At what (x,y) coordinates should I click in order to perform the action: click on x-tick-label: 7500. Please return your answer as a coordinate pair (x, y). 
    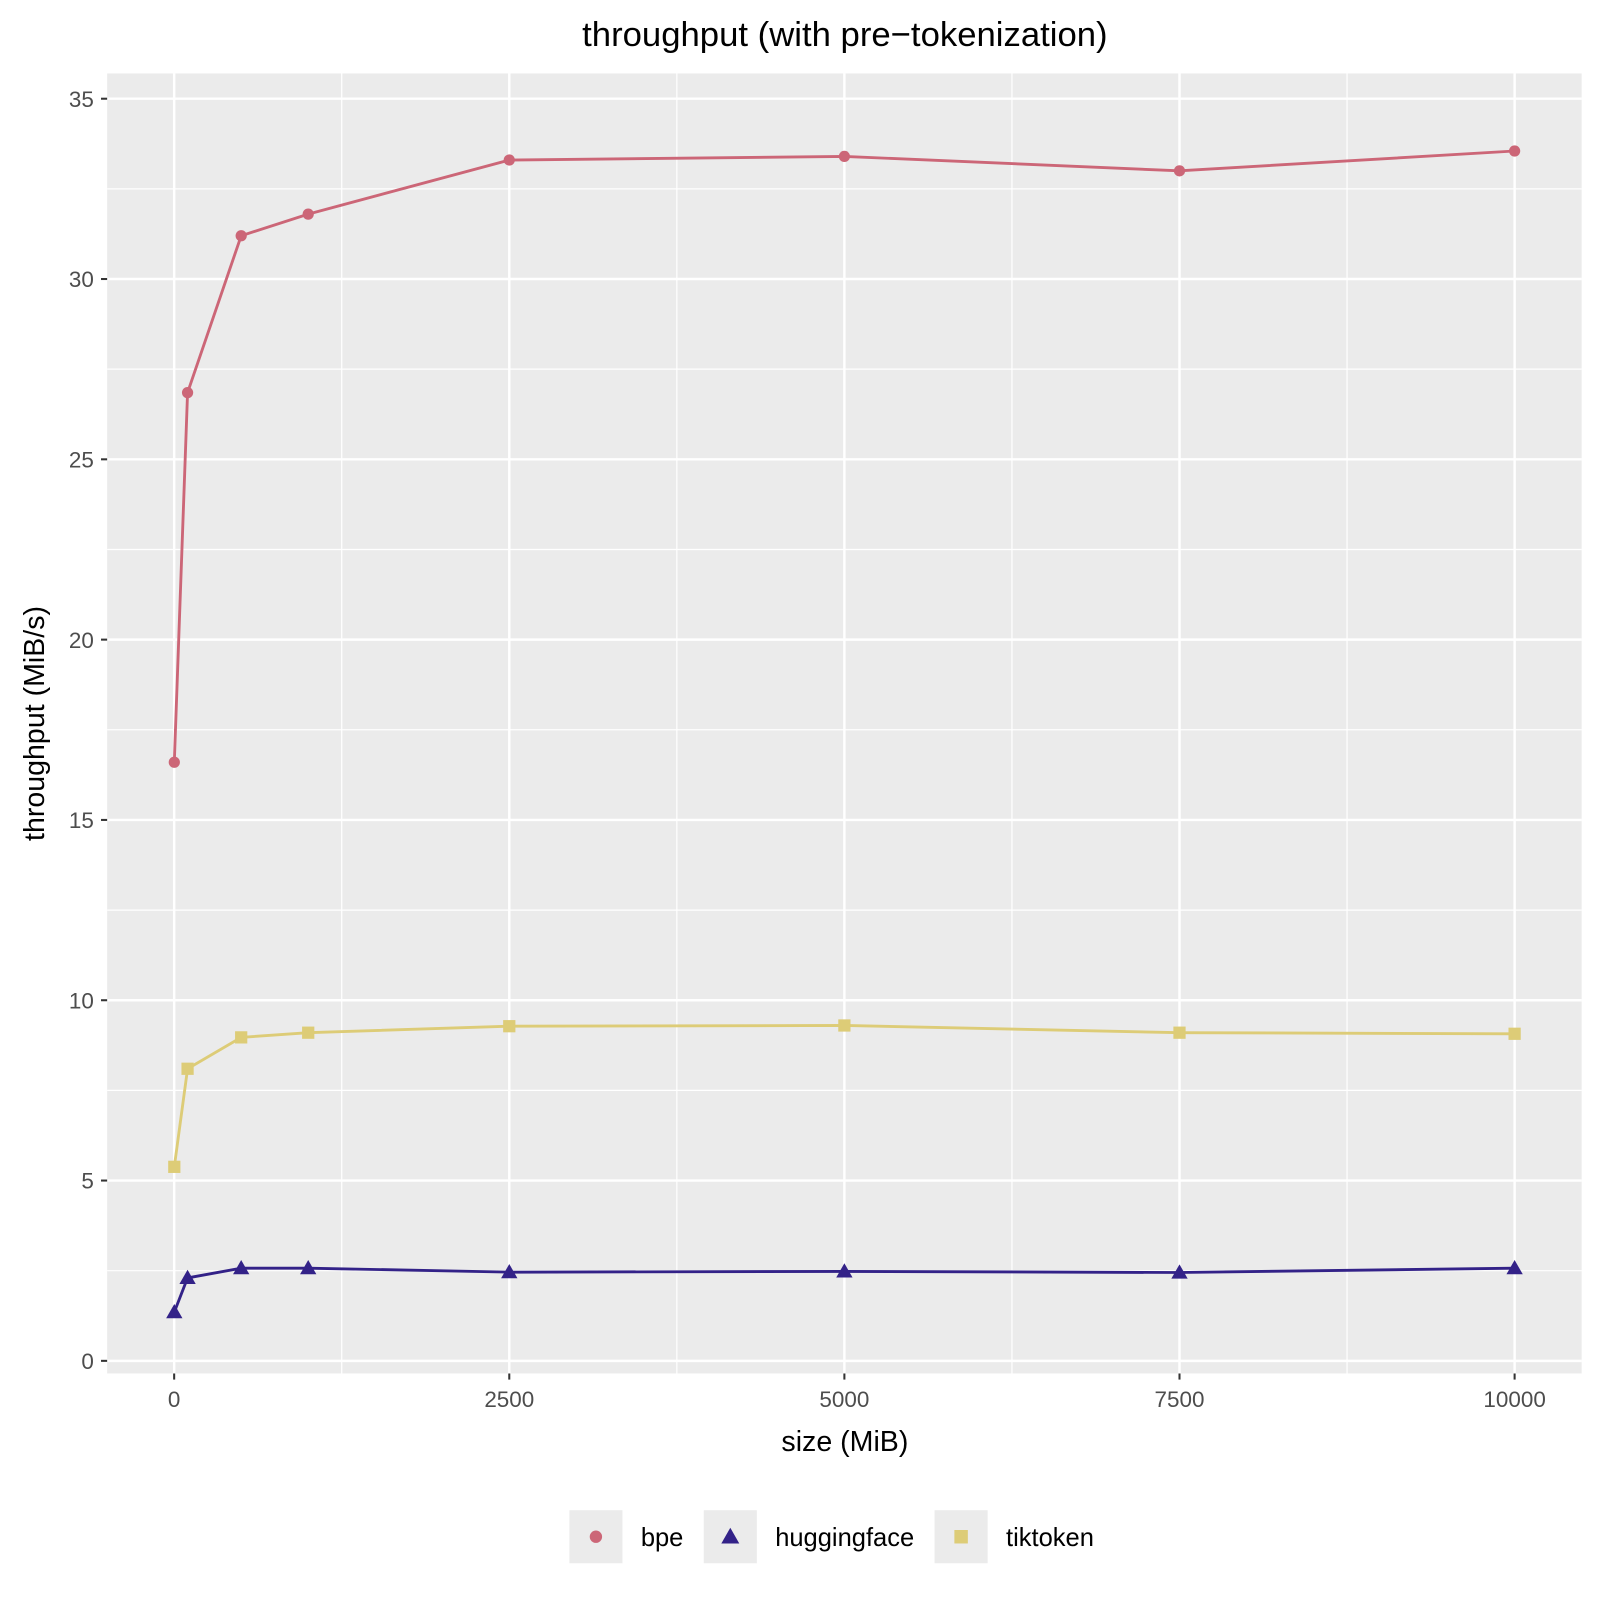
    Looking at the image, I should click on (1180, 1399).